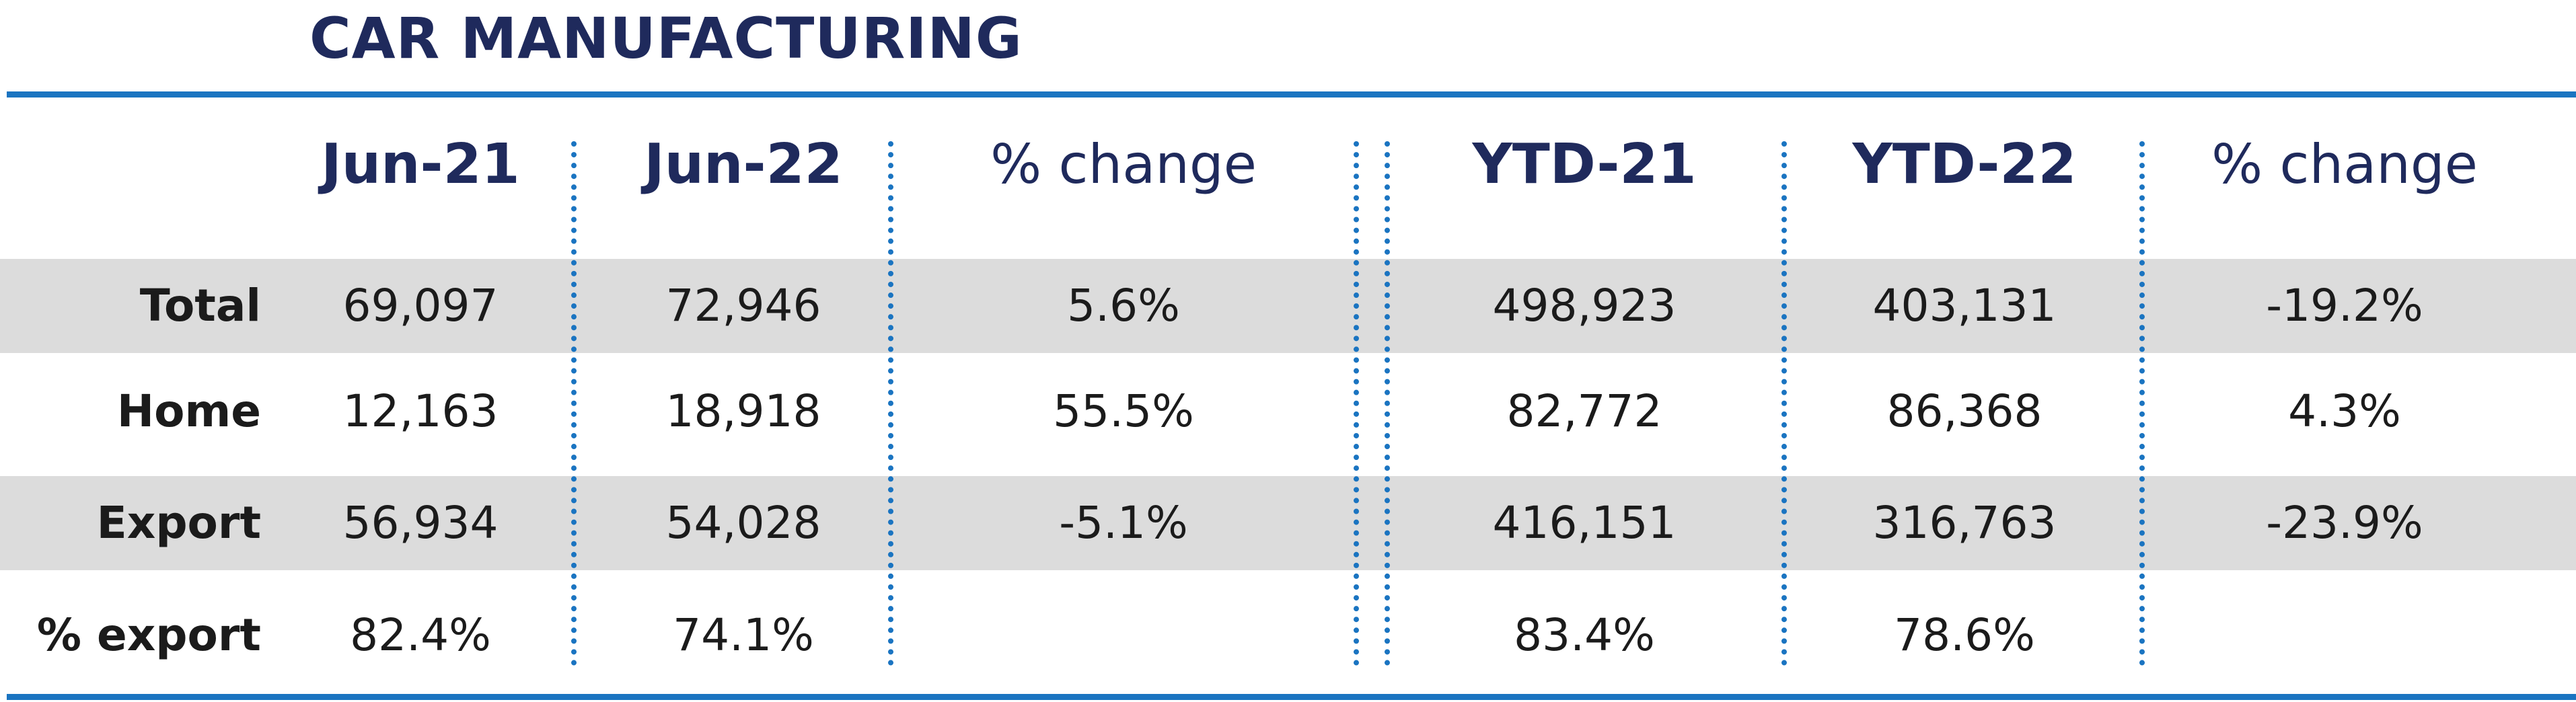  I want to click on row-label-home: Home, so click(188, 411).